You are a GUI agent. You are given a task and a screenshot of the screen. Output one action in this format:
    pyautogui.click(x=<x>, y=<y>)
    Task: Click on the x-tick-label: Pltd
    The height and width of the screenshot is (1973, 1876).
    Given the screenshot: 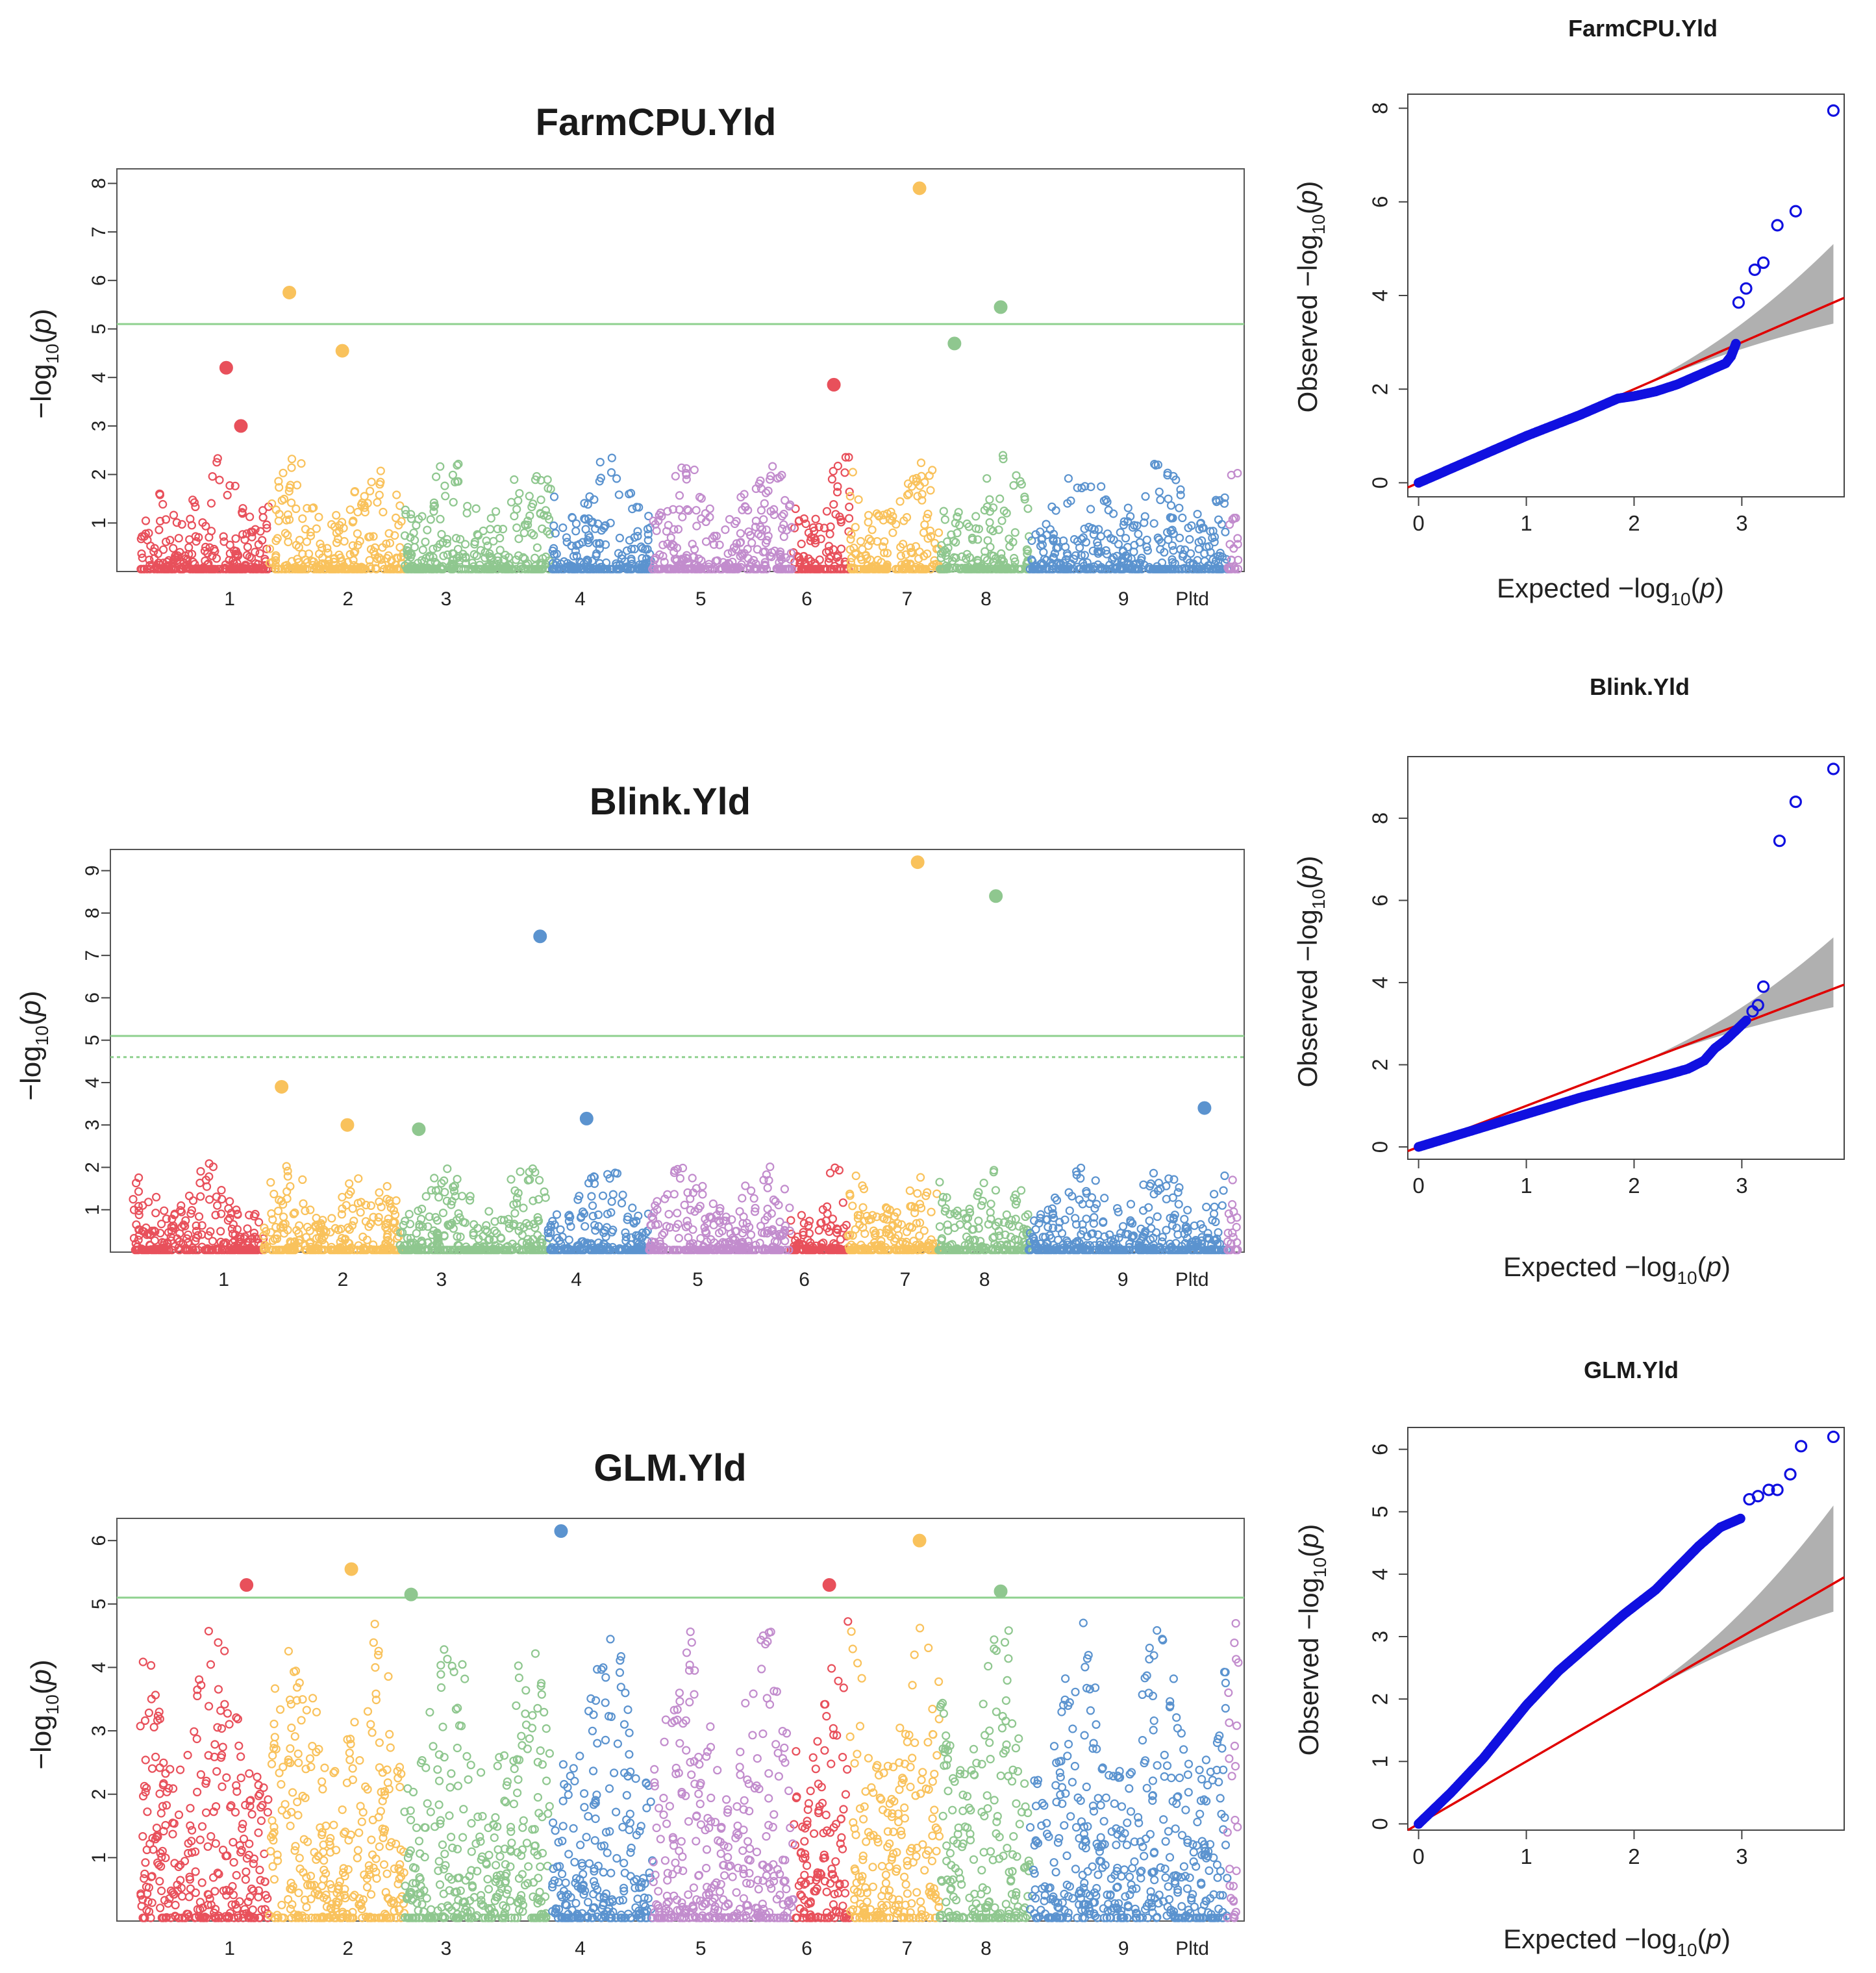 What is the action you would take?
    pyautogui.click(x=1192, y=599)
    